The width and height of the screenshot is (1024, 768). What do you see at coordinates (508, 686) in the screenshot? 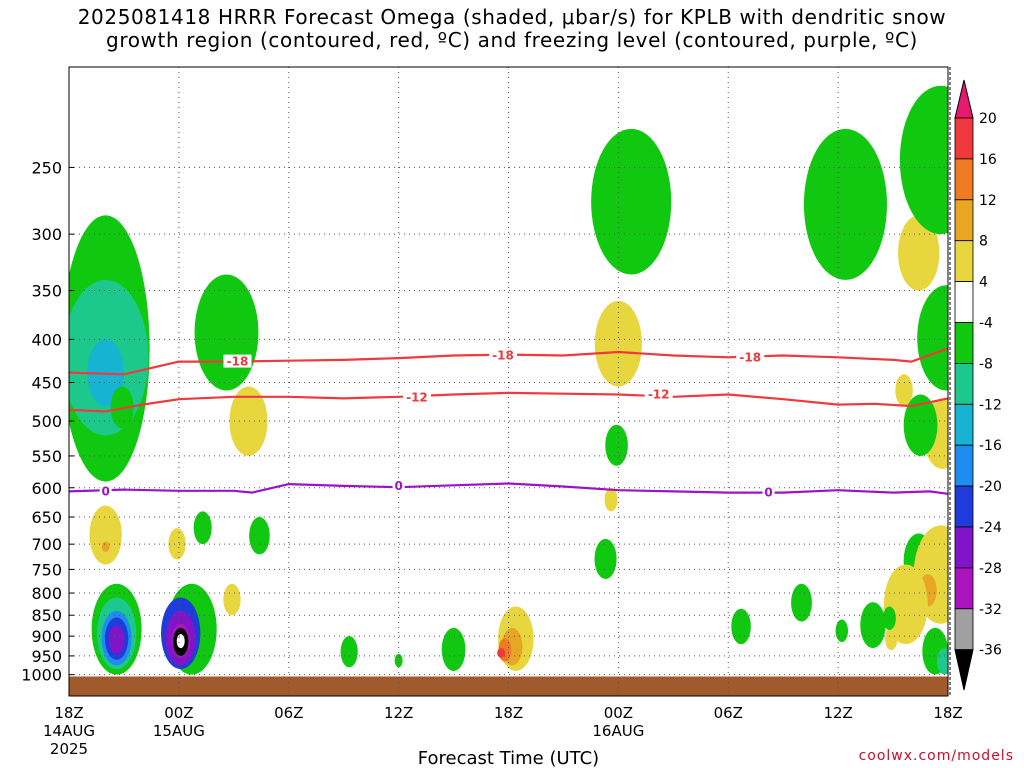
I see `terrain-fill` at bounding box center [508, 686].